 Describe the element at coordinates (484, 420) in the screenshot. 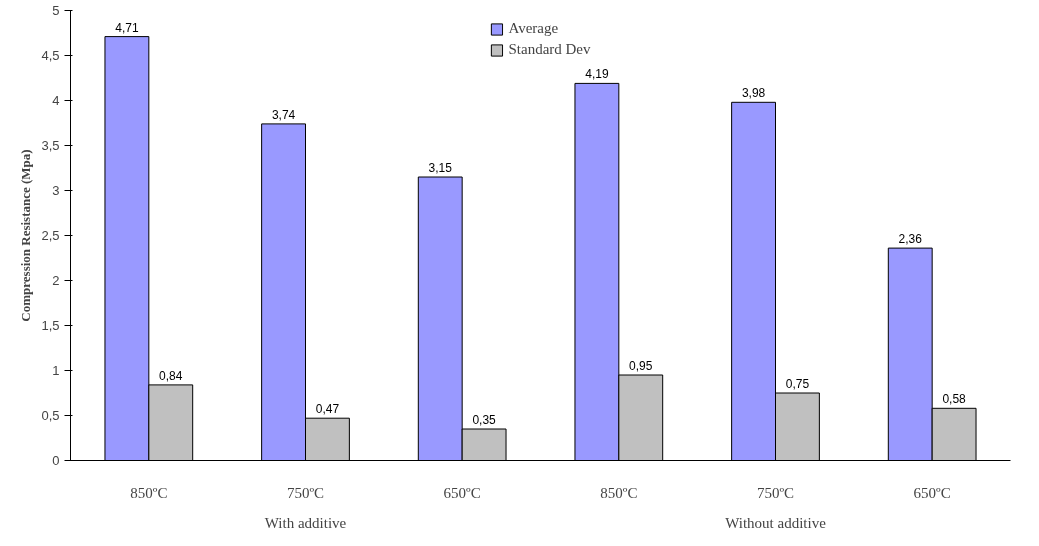

I see `data-label: 0,35` at that location.